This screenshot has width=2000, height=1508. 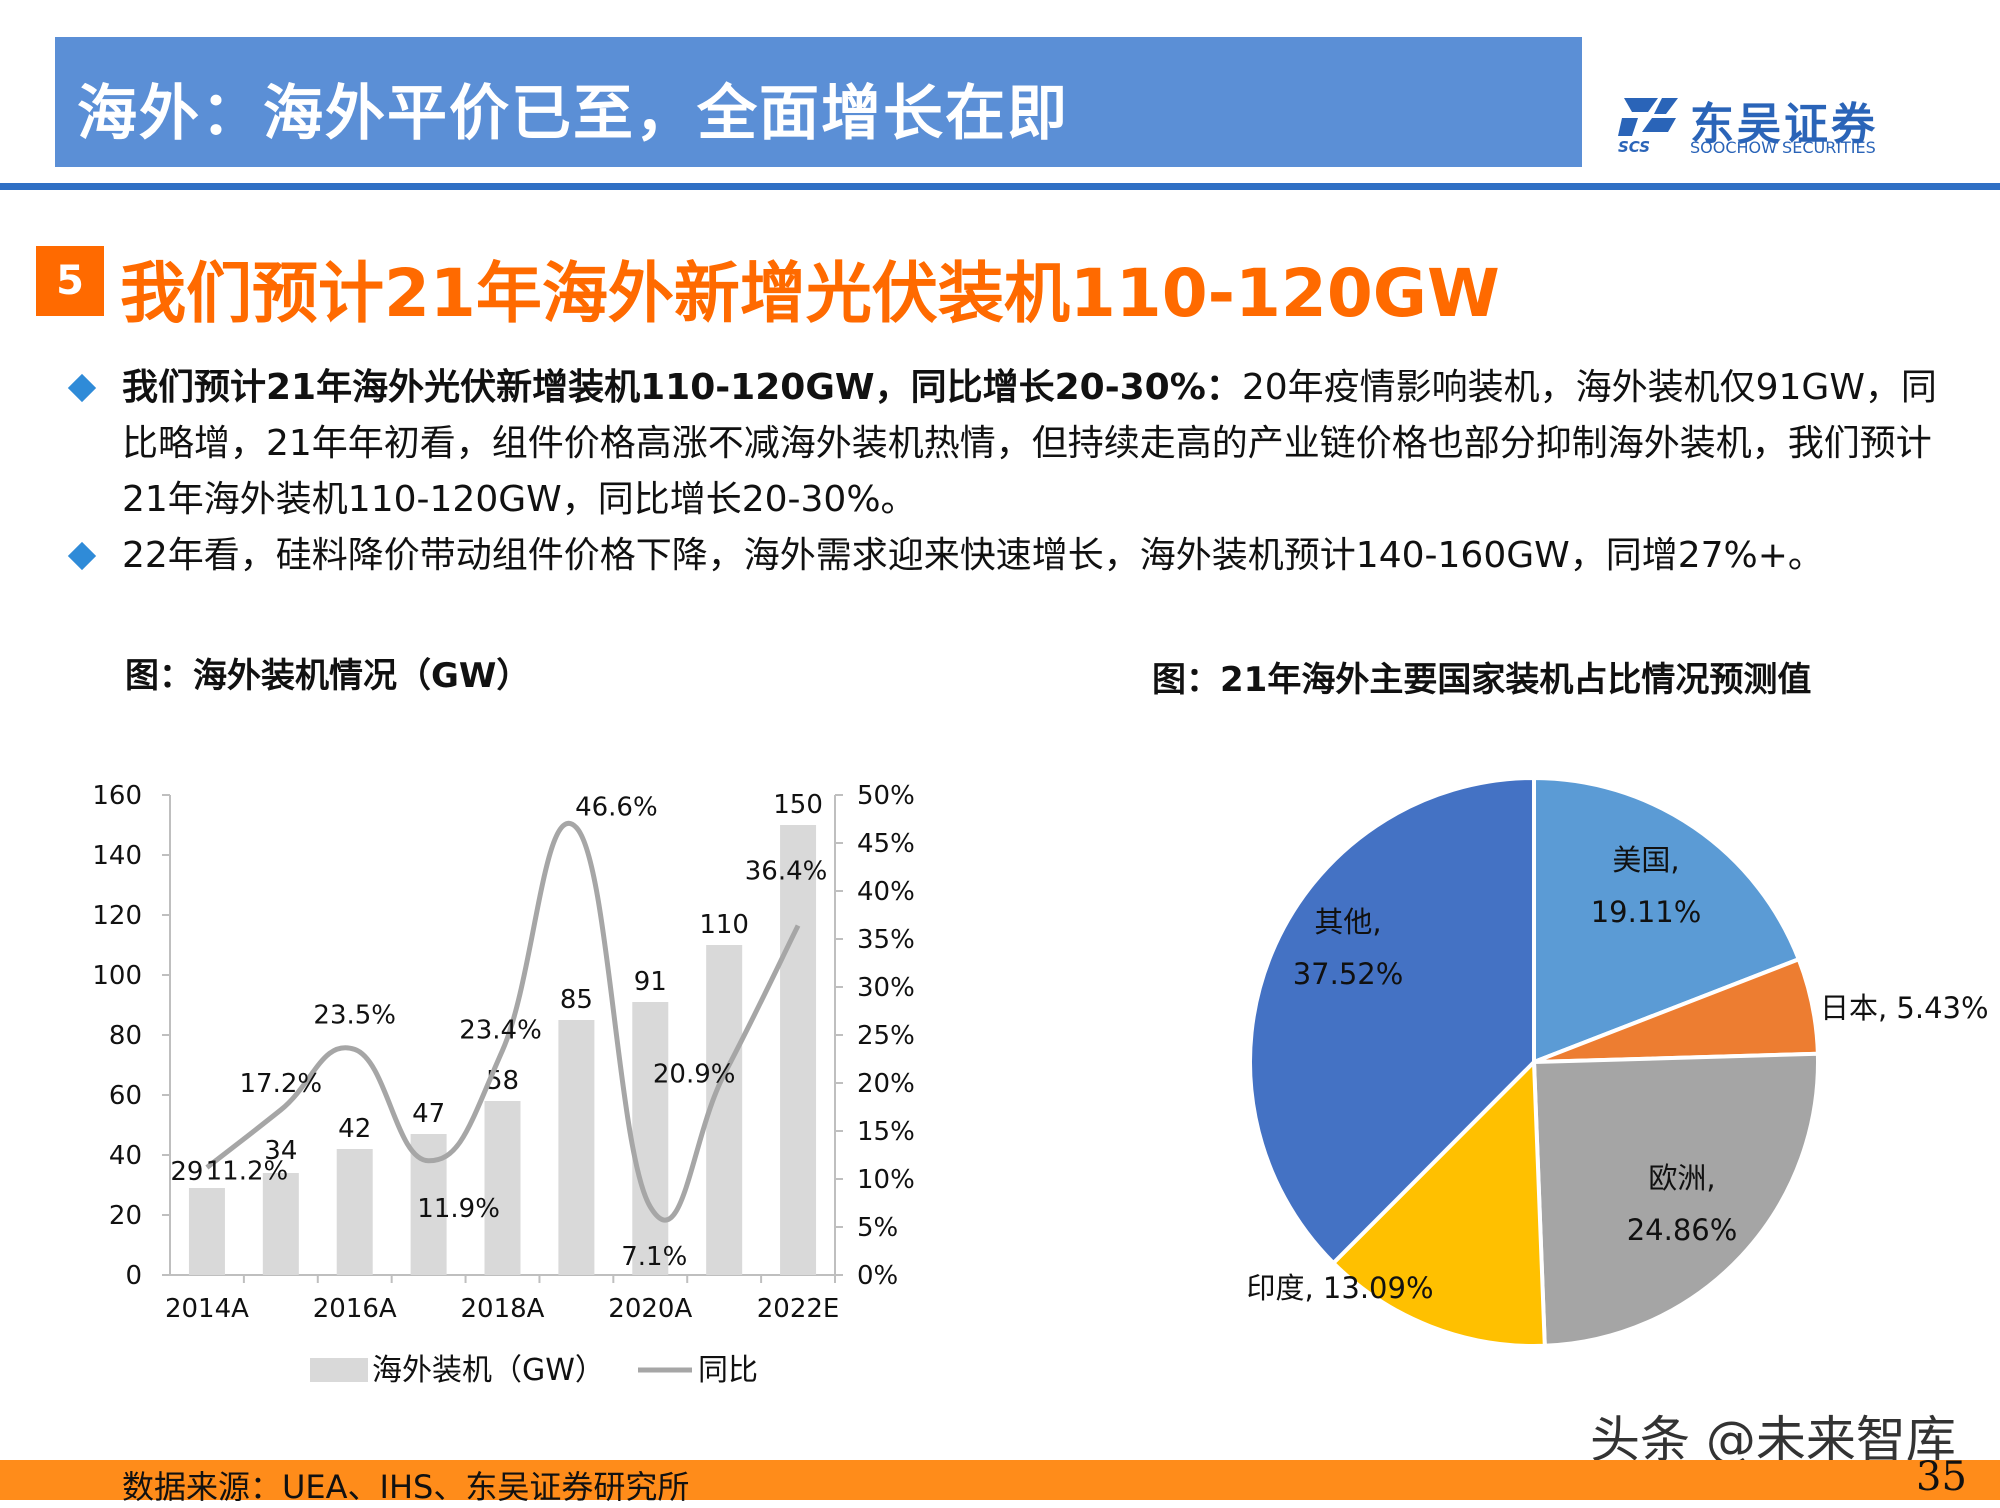 What do you see at coordinates (355, 1309) in the screenshot?
I see `x-tick-label: 2016A` at bounding box center [355, 1309].